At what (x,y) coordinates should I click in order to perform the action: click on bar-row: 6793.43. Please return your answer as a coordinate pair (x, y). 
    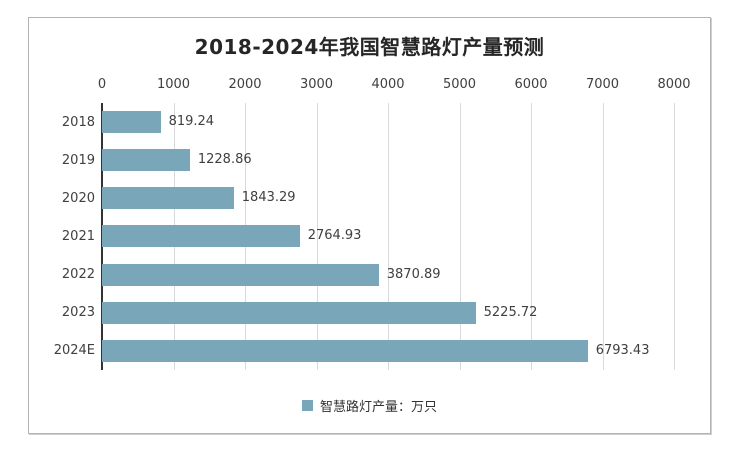
    Looking at the image, I should click on (388, 351).